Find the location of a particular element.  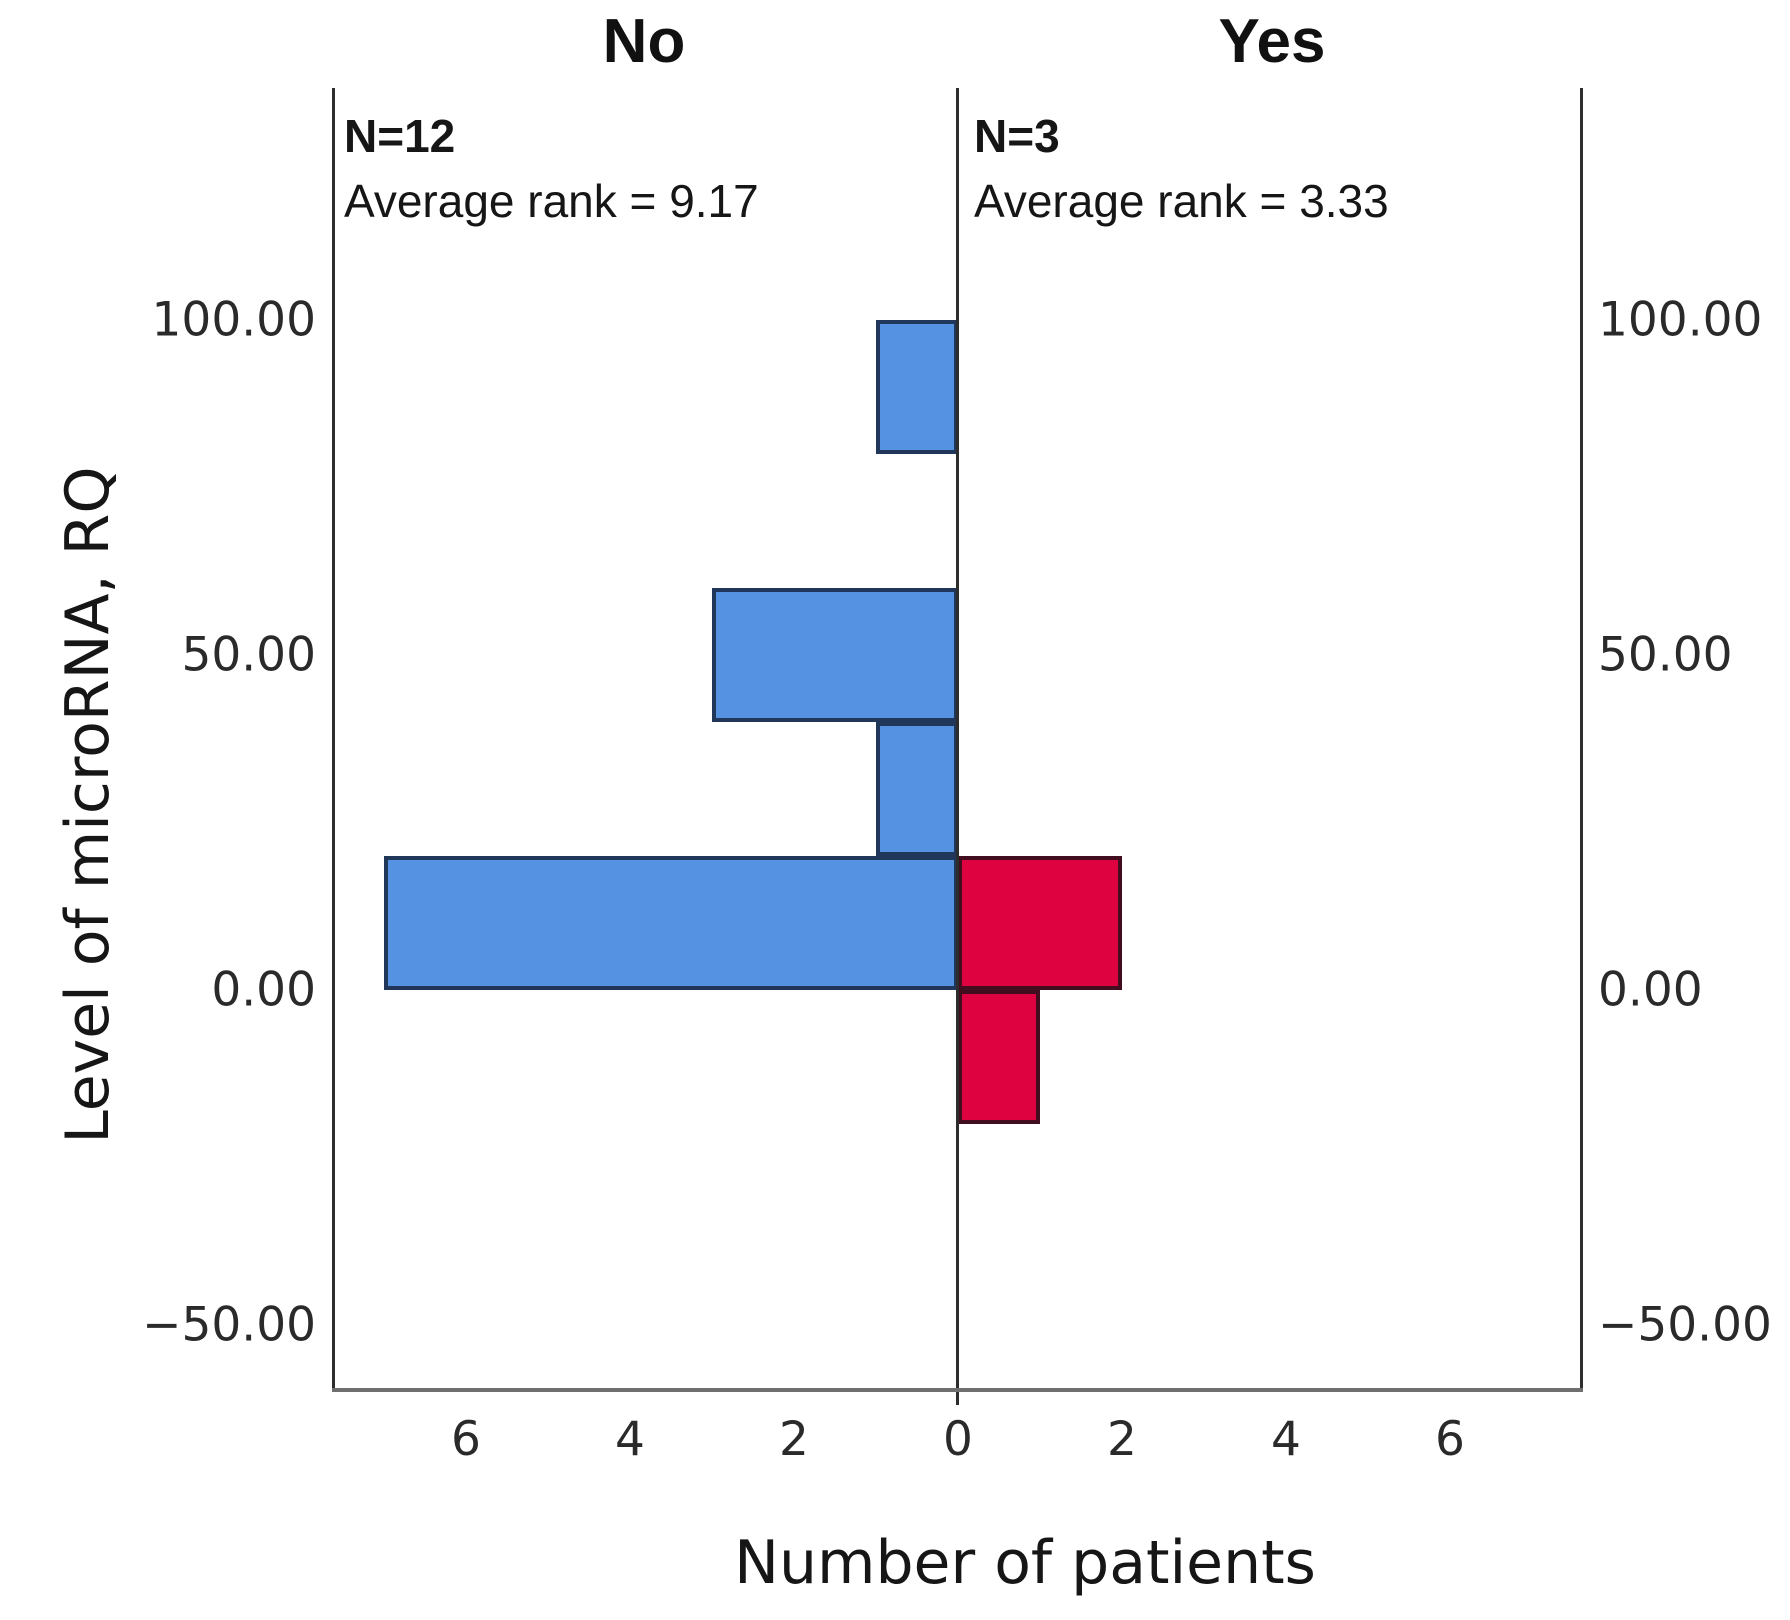

x-tick-label: 0 is located at coordinates (958, 1439).